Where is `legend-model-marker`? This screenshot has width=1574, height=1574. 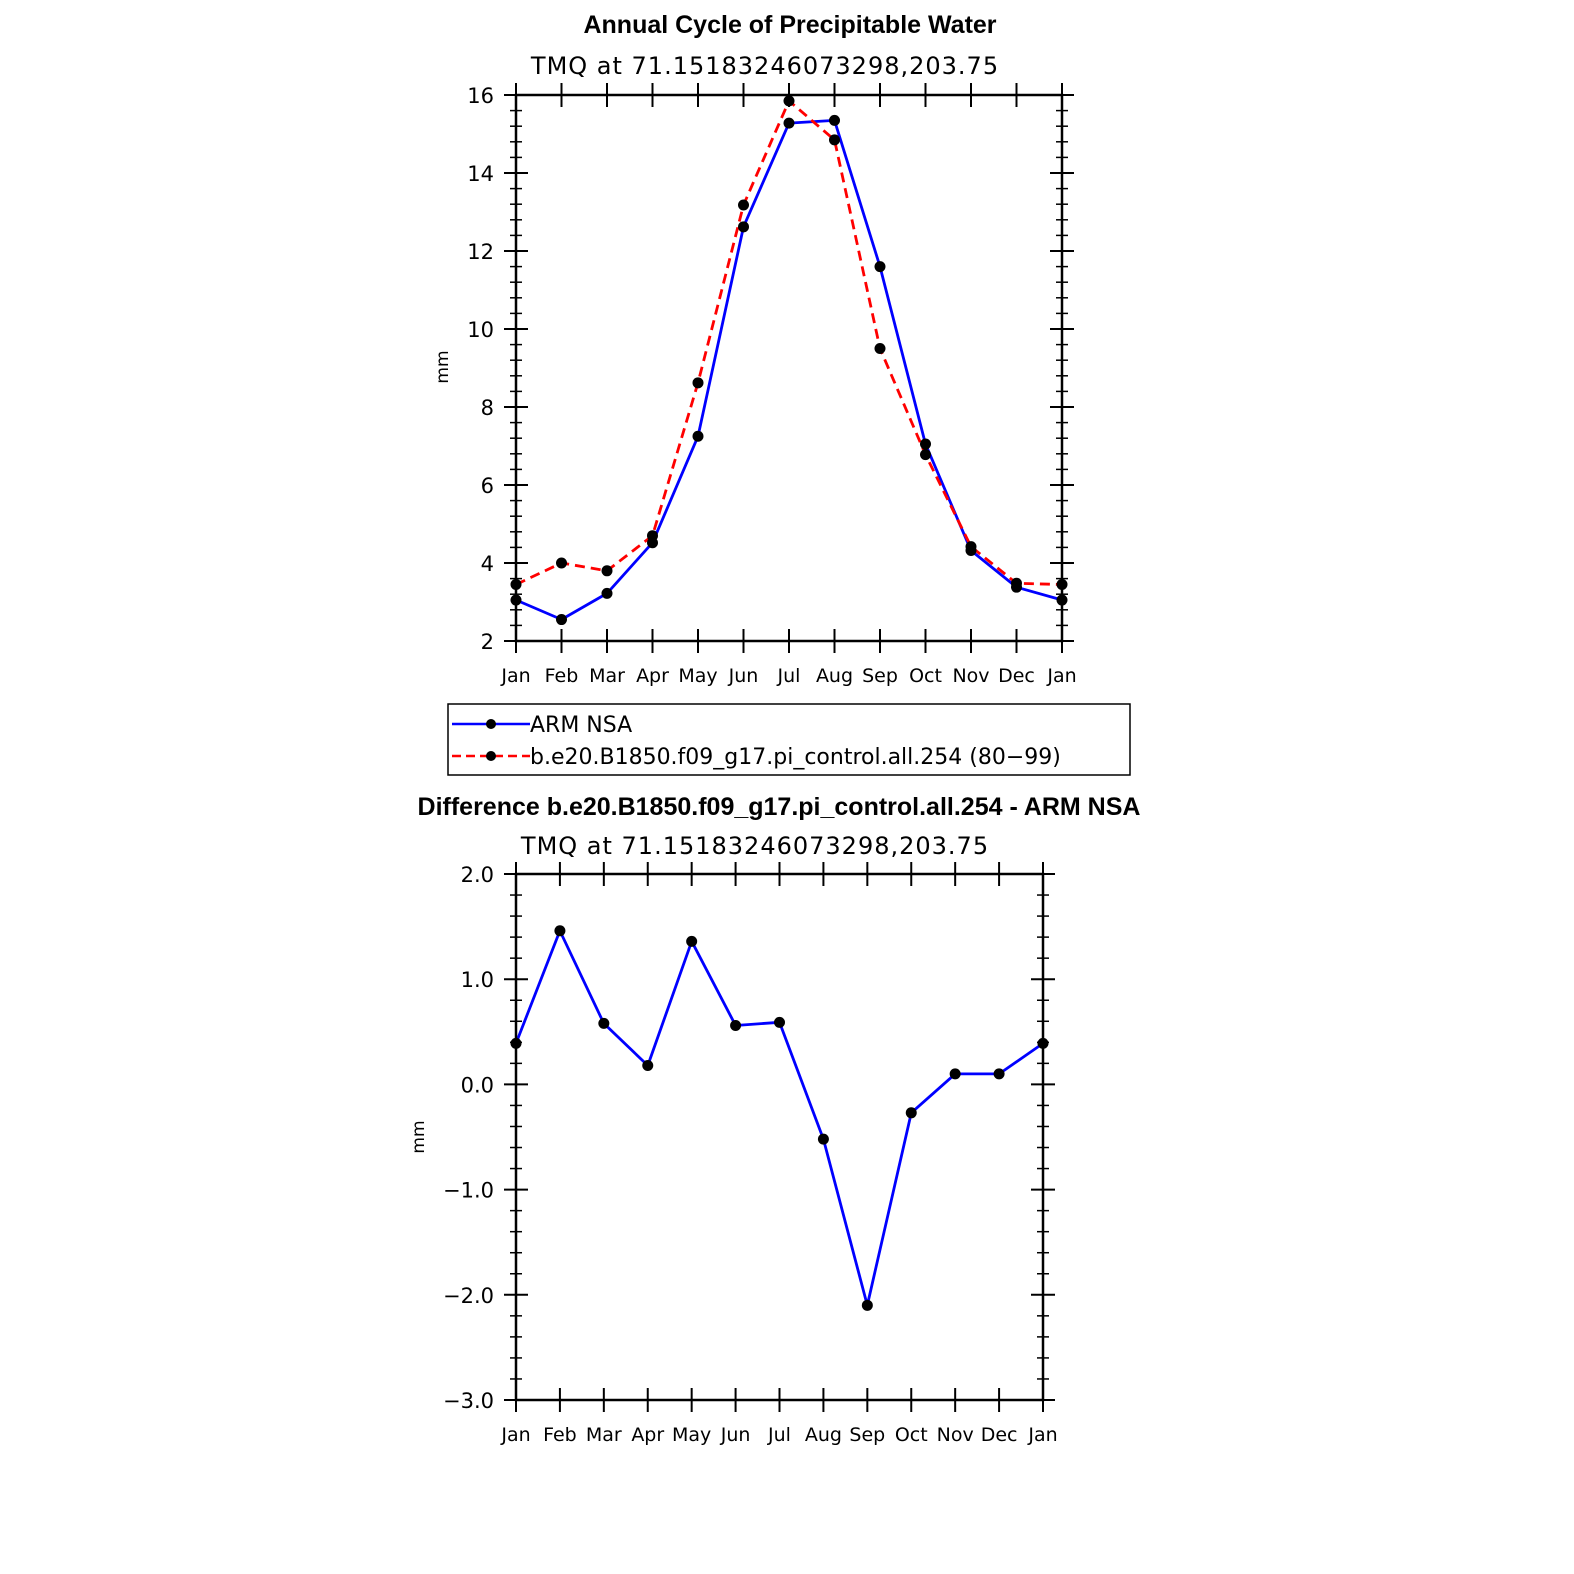
legend-model-marker is located at coordinates (491, 756).